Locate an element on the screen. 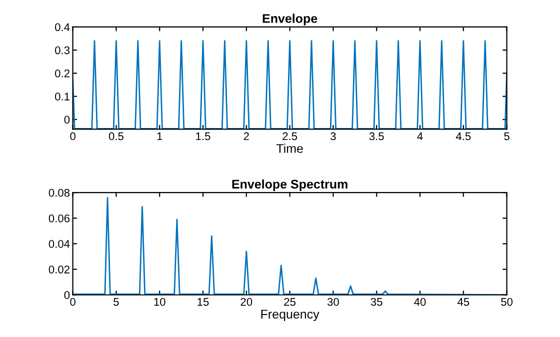  y-tick-label: 0.08 is located at coordinates (59, 192).